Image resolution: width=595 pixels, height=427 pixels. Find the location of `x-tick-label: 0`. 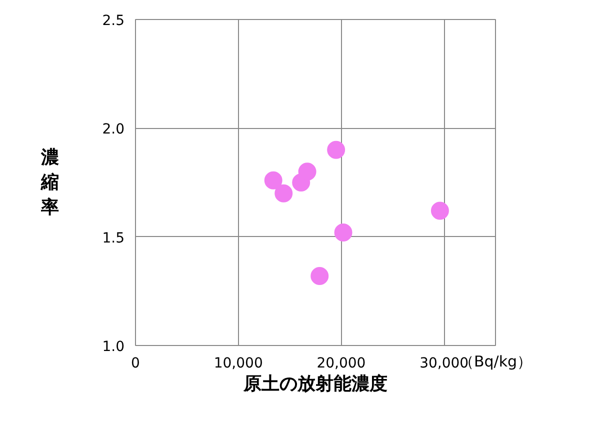

x-tick-label: 0 is located at coordinates (135, 364).